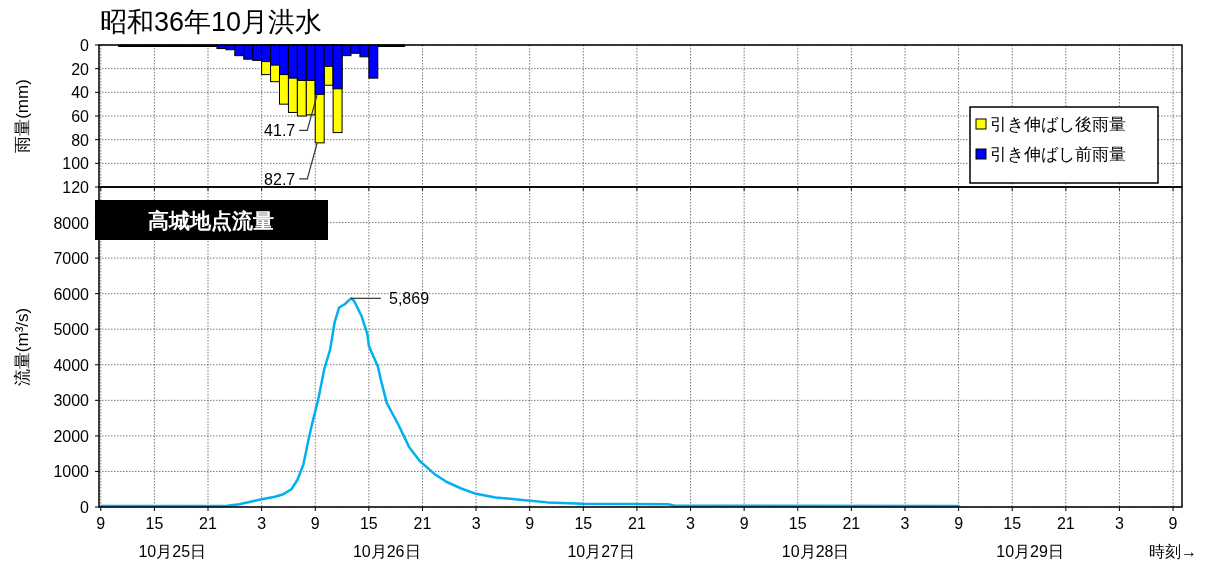 The image size is (1205, 571). Describe the element at coordinates (71, 472) in the screenshot. I see `y-tick-label: 1000` at that location.